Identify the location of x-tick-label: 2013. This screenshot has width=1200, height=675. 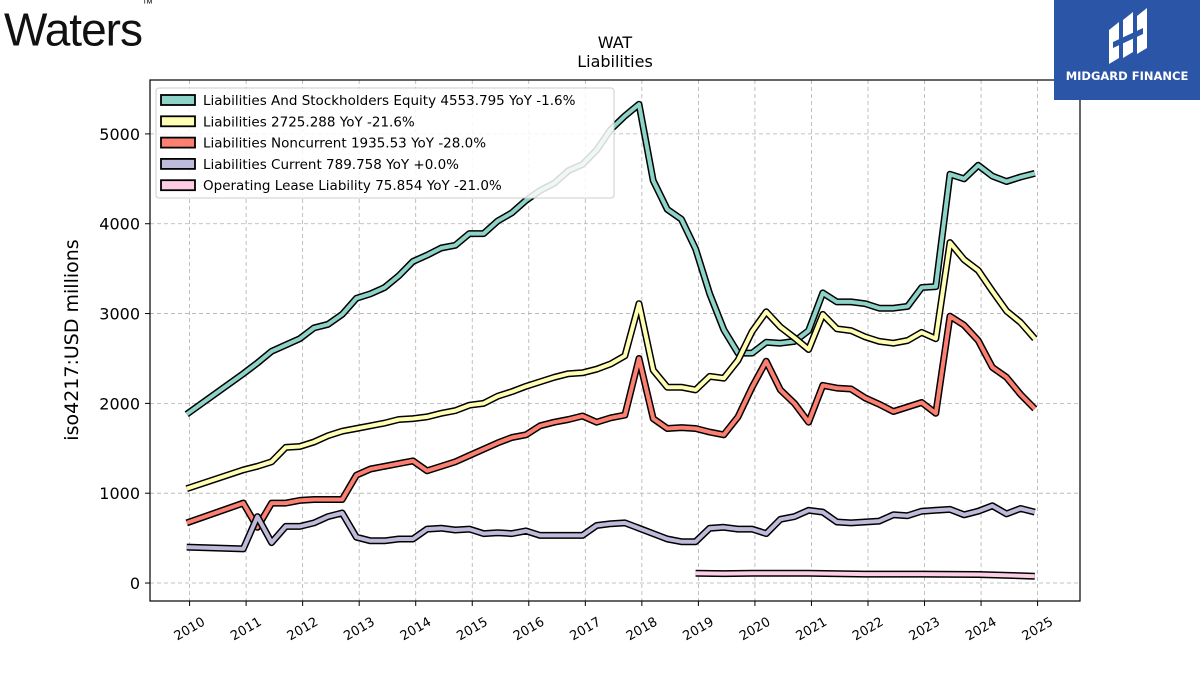
(359, 630).